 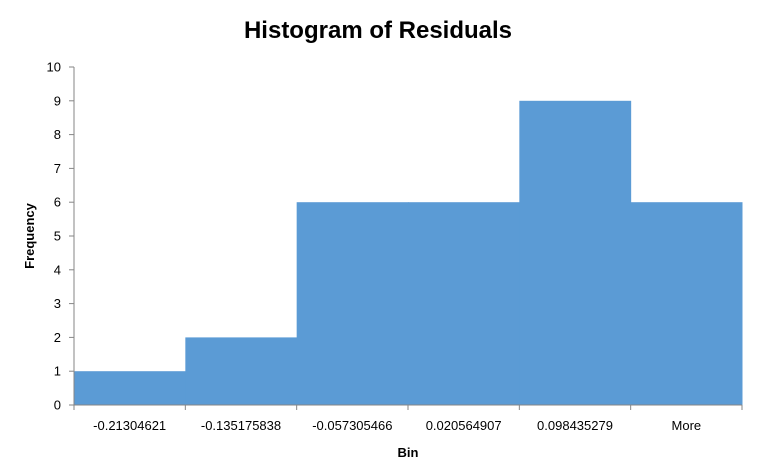 I want to click on x-tick-label: -0.21304621, so click(x=129, y=425).